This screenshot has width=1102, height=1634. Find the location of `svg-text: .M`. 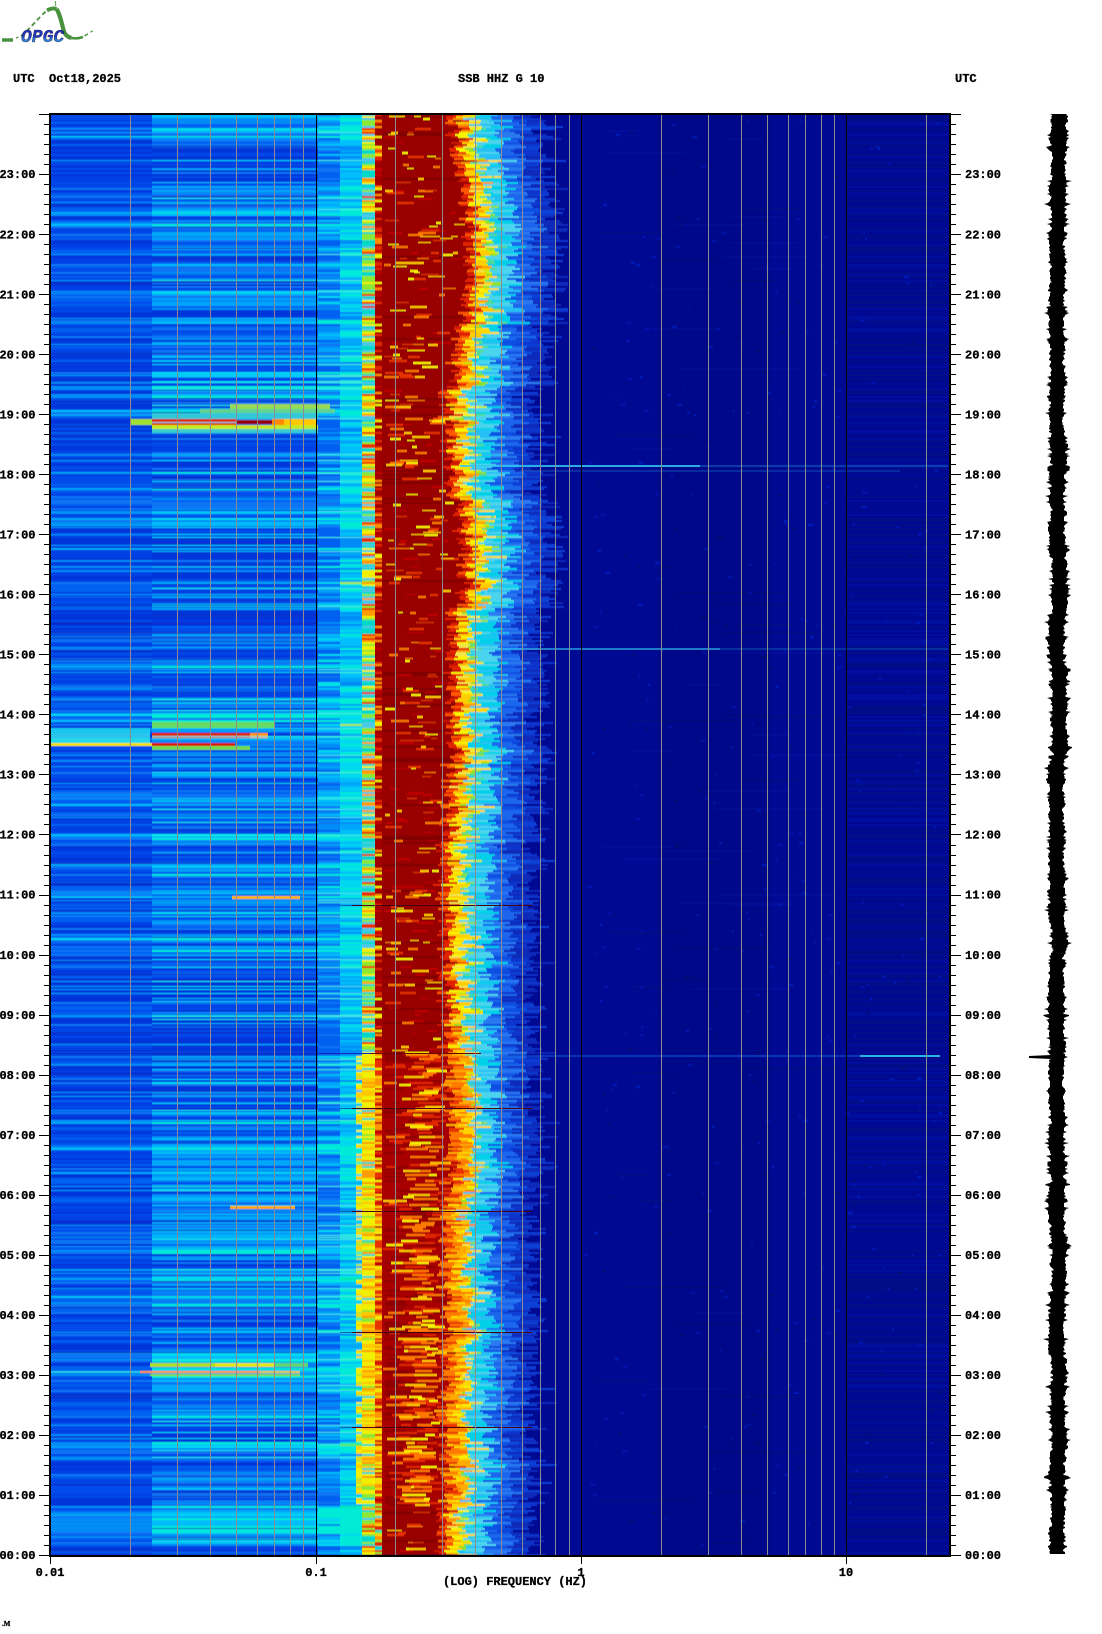

svg-text: .M is located at coordinates (6, 1624).